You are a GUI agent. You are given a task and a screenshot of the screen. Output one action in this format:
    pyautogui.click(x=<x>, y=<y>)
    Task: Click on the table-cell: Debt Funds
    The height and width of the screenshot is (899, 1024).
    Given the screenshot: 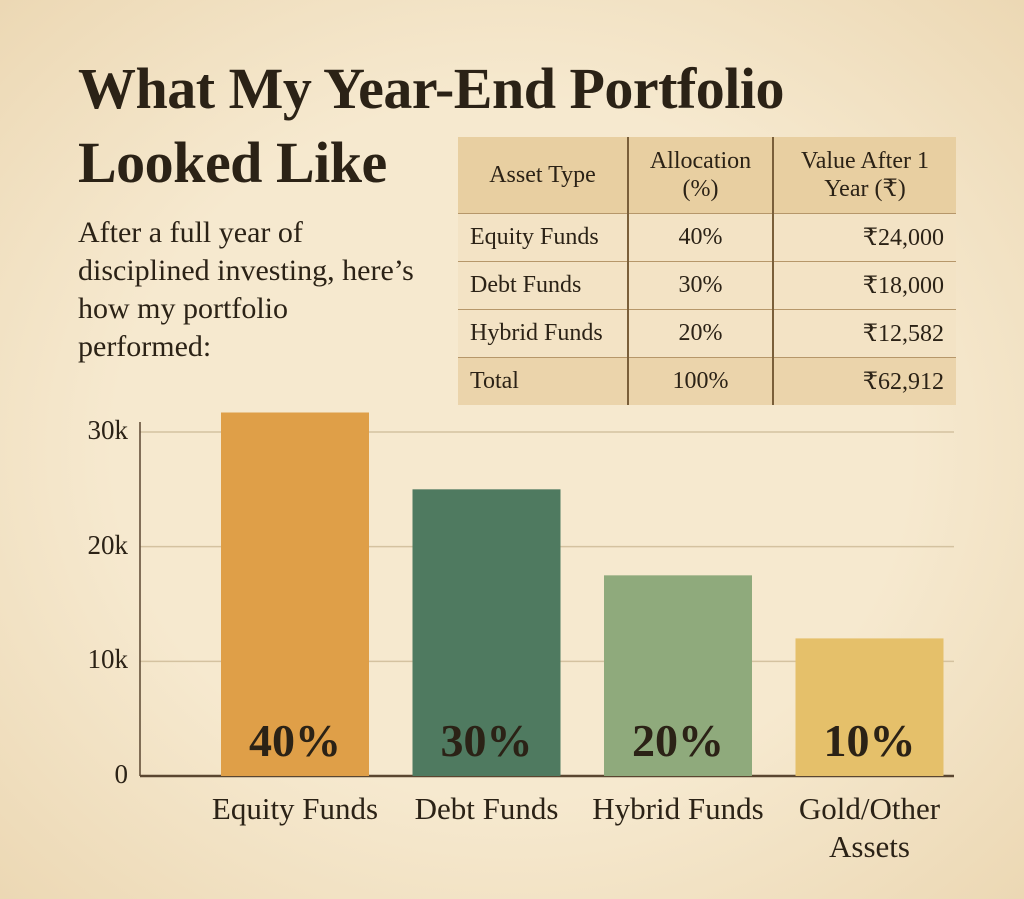 What is the action you would take?
    pyautogui.click(x=543, y=285)
    